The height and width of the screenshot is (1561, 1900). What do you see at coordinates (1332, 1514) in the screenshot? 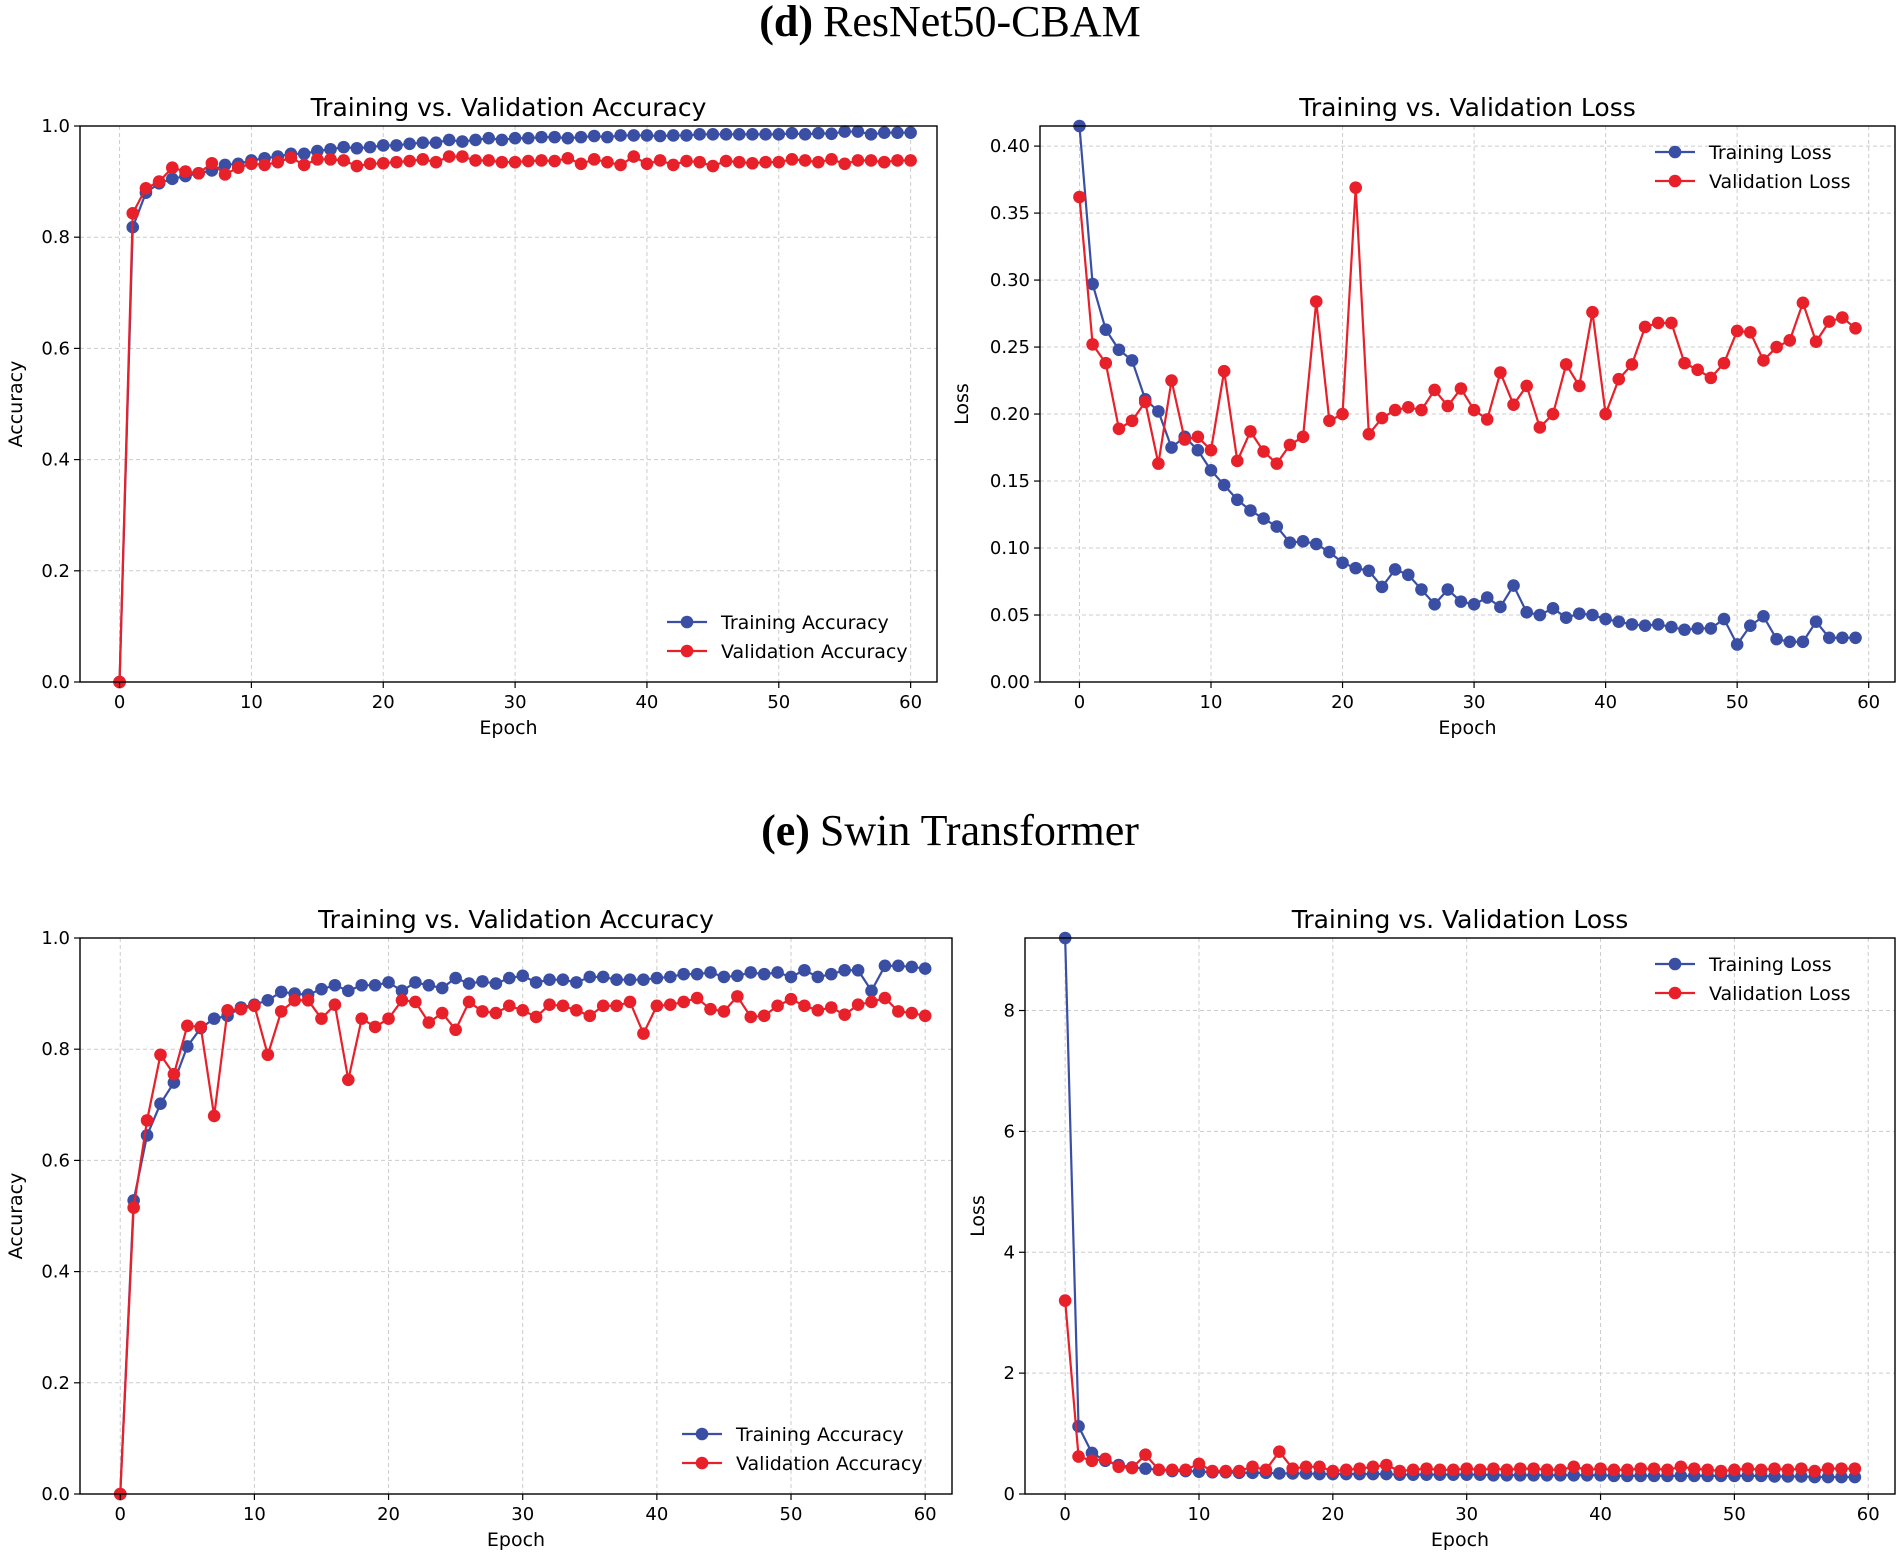
I see `x-tick-label: 20` at bounding box center [1332, 1514].